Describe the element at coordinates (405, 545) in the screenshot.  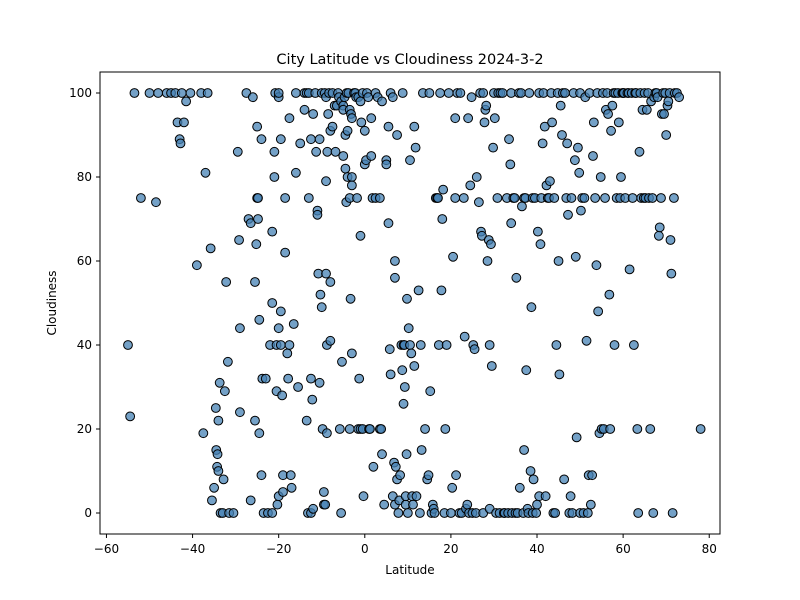
I see `x-axis: −60 −40 −20 0 20 40 60 80` at that location.